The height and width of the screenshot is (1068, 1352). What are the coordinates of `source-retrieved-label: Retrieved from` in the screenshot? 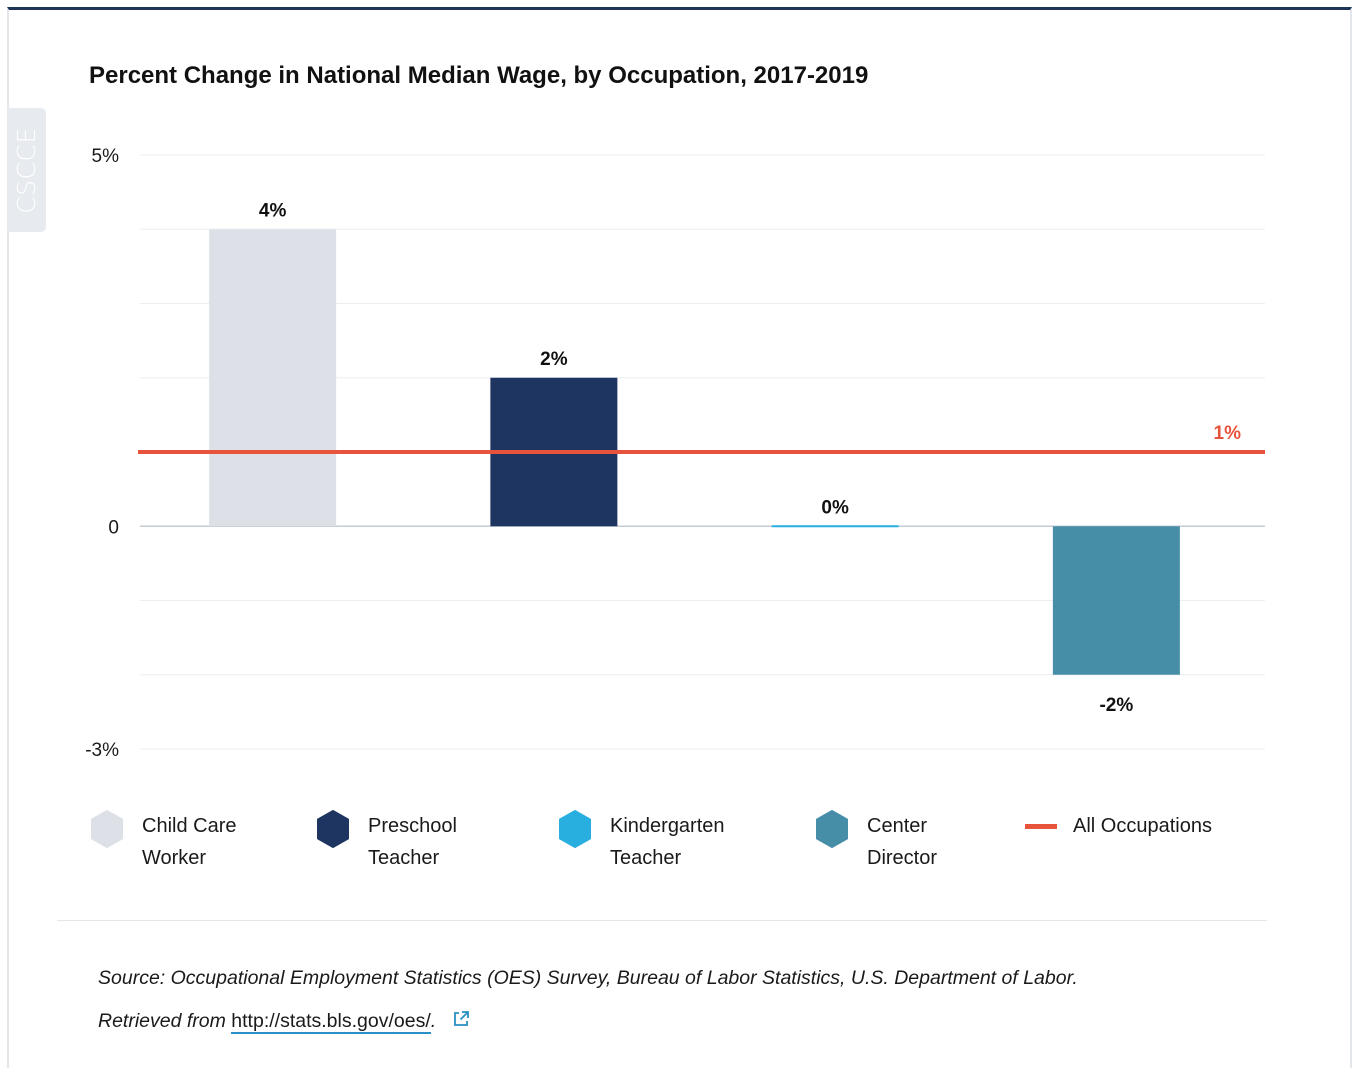 It's located at (162, 1021).